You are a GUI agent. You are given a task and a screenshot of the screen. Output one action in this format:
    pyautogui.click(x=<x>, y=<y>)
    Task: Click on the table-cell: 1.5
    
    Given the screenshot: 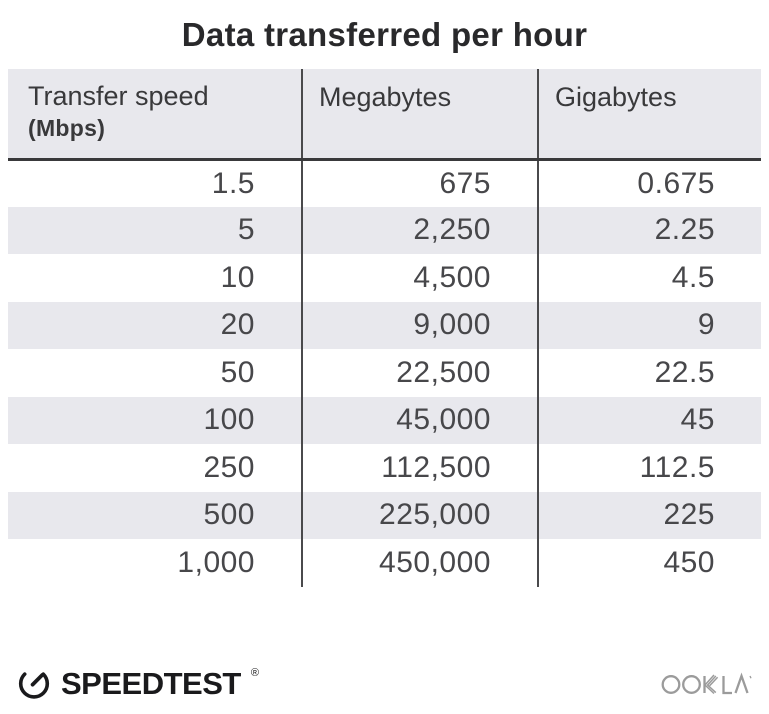 What is the action you would take?
    pyautogui.click(x=233, y=183)
    